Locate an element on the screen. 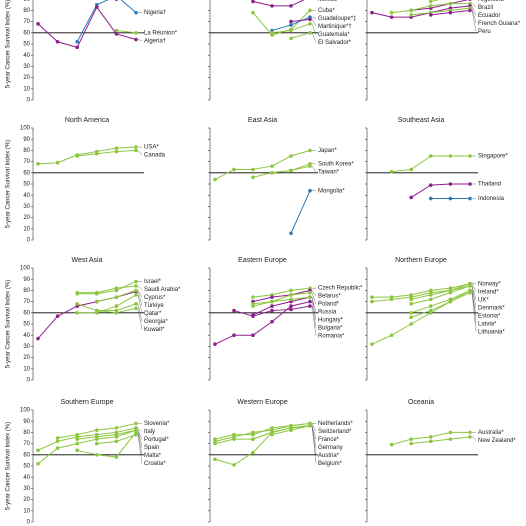  series-label: Ecuador is located at coordinates (489, 16).